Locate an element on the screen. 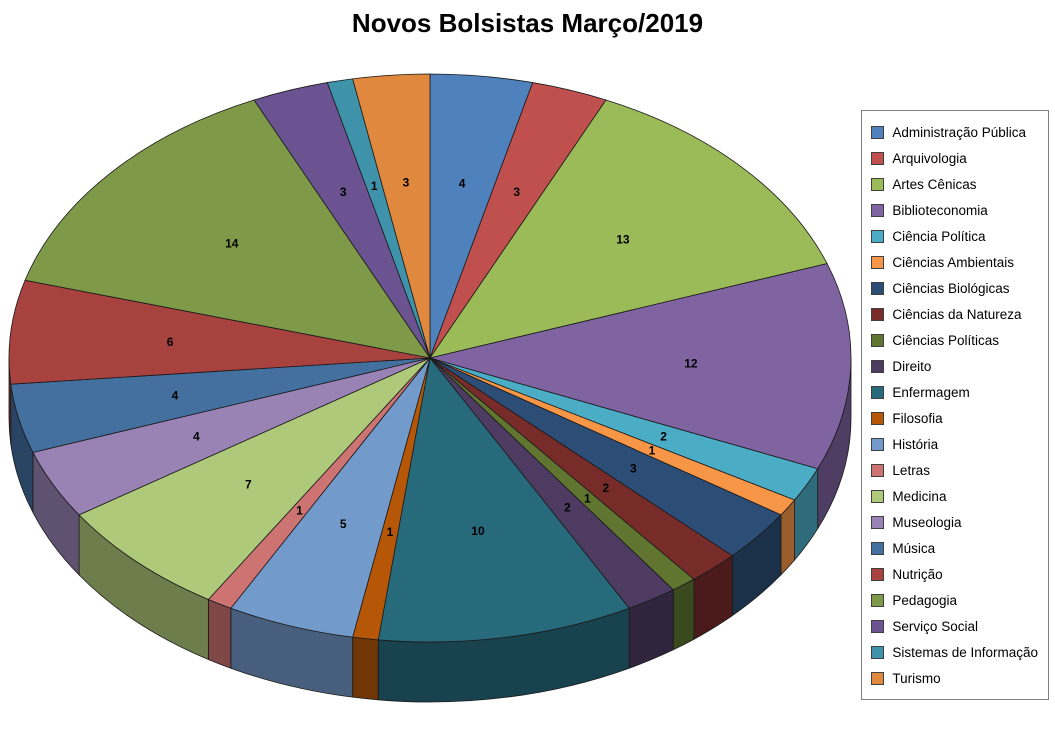 This screenshot has width=1055, height=738. legend-label: Ciências da Natureza is located at coordinates (957, 314).